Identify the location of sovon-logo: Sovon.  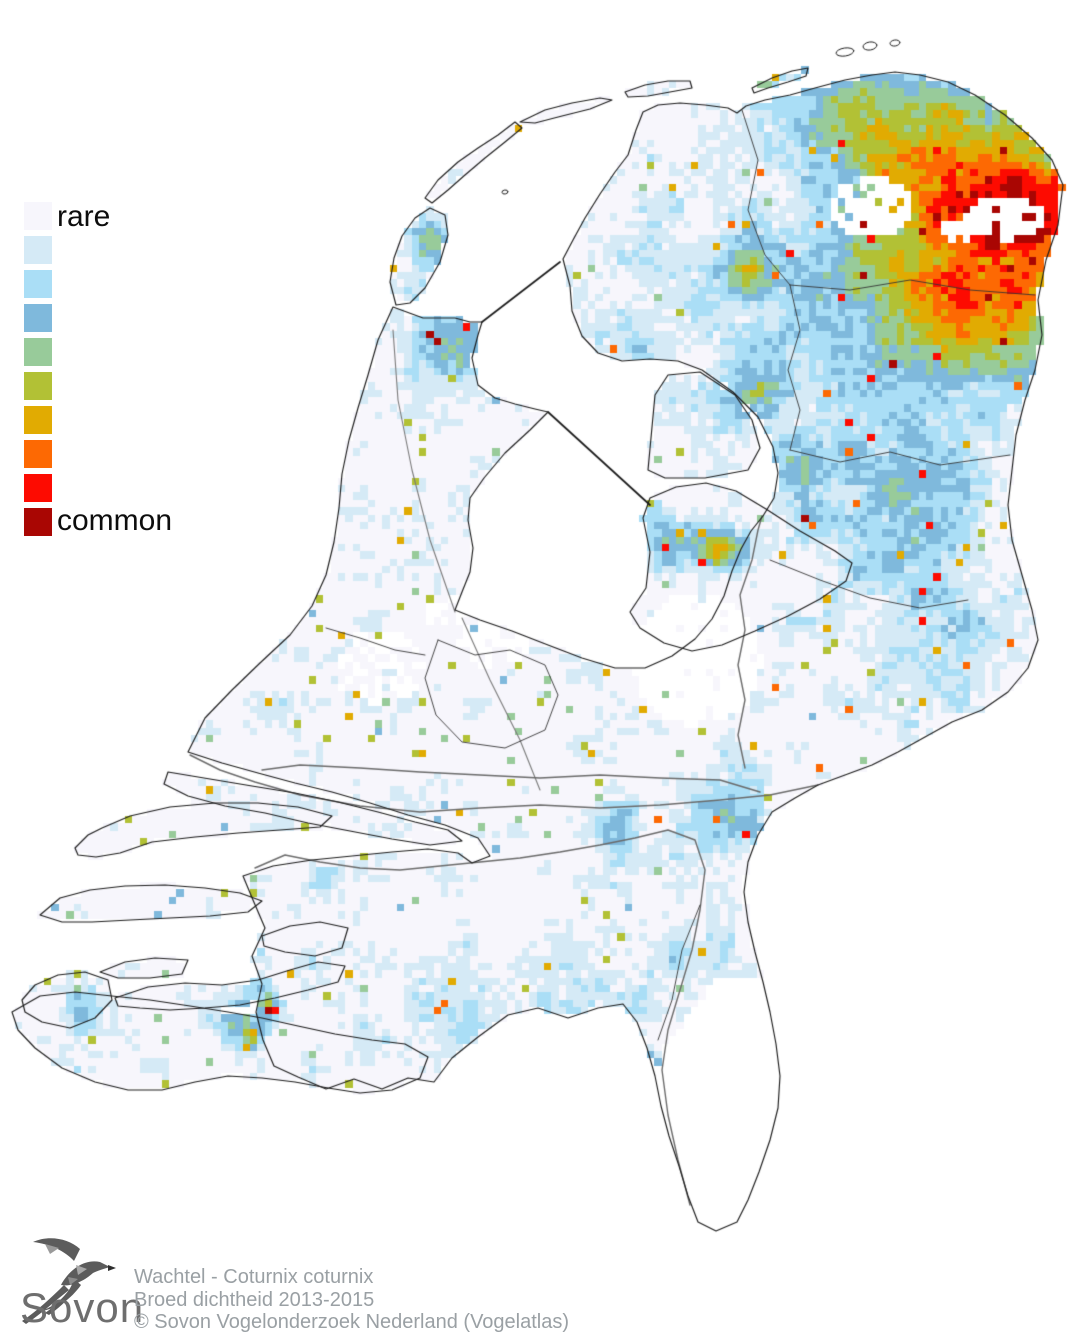
(77, 1283).